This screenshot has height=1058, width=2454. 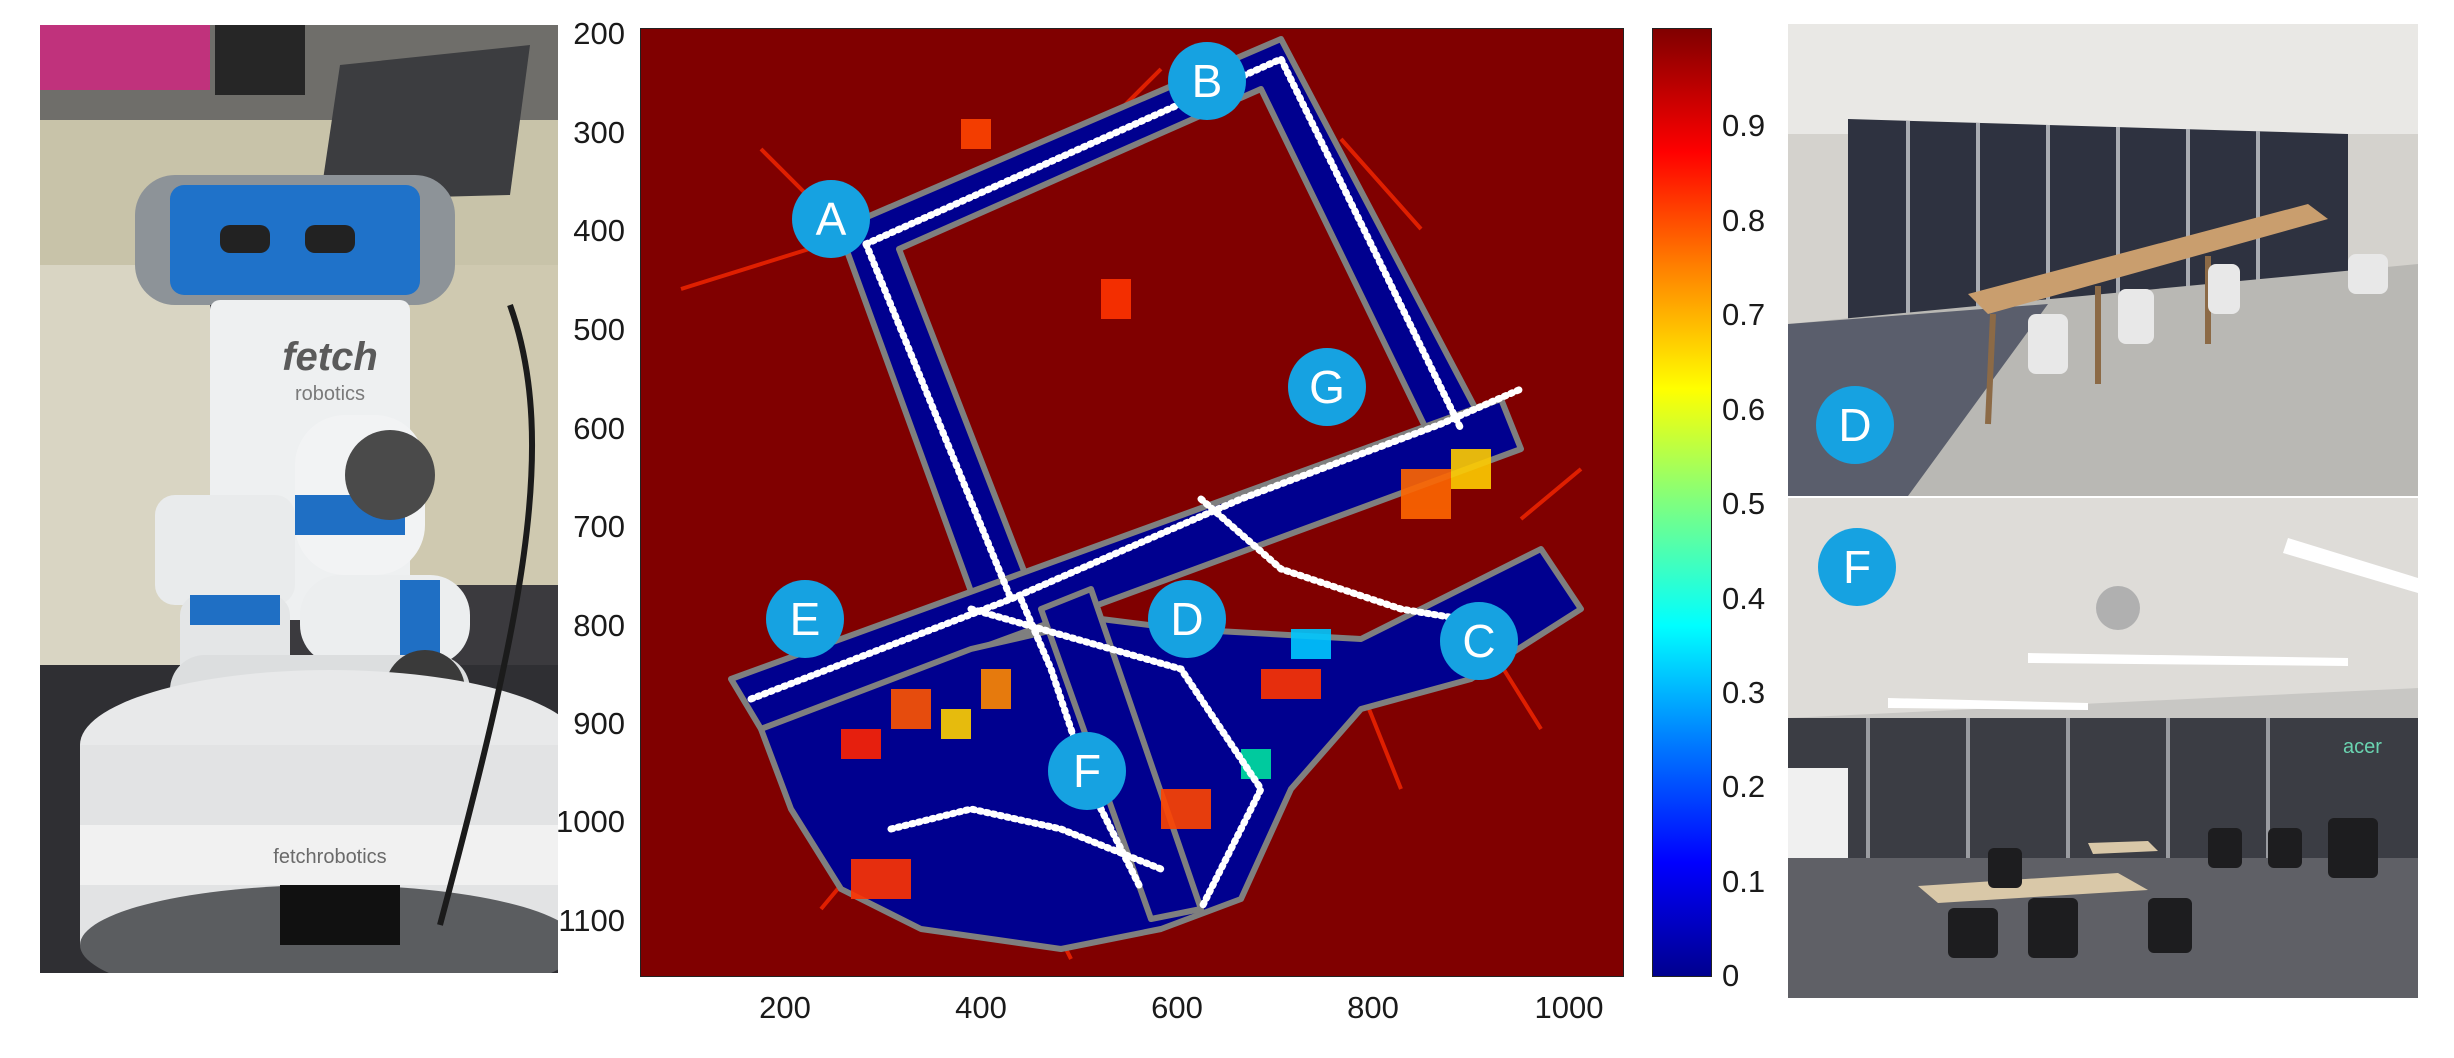 What do you see at coordinates (1744, 125) in the screenshot?
I see `colorbar-tick: 0.9` at bounding box center [1744, 125].